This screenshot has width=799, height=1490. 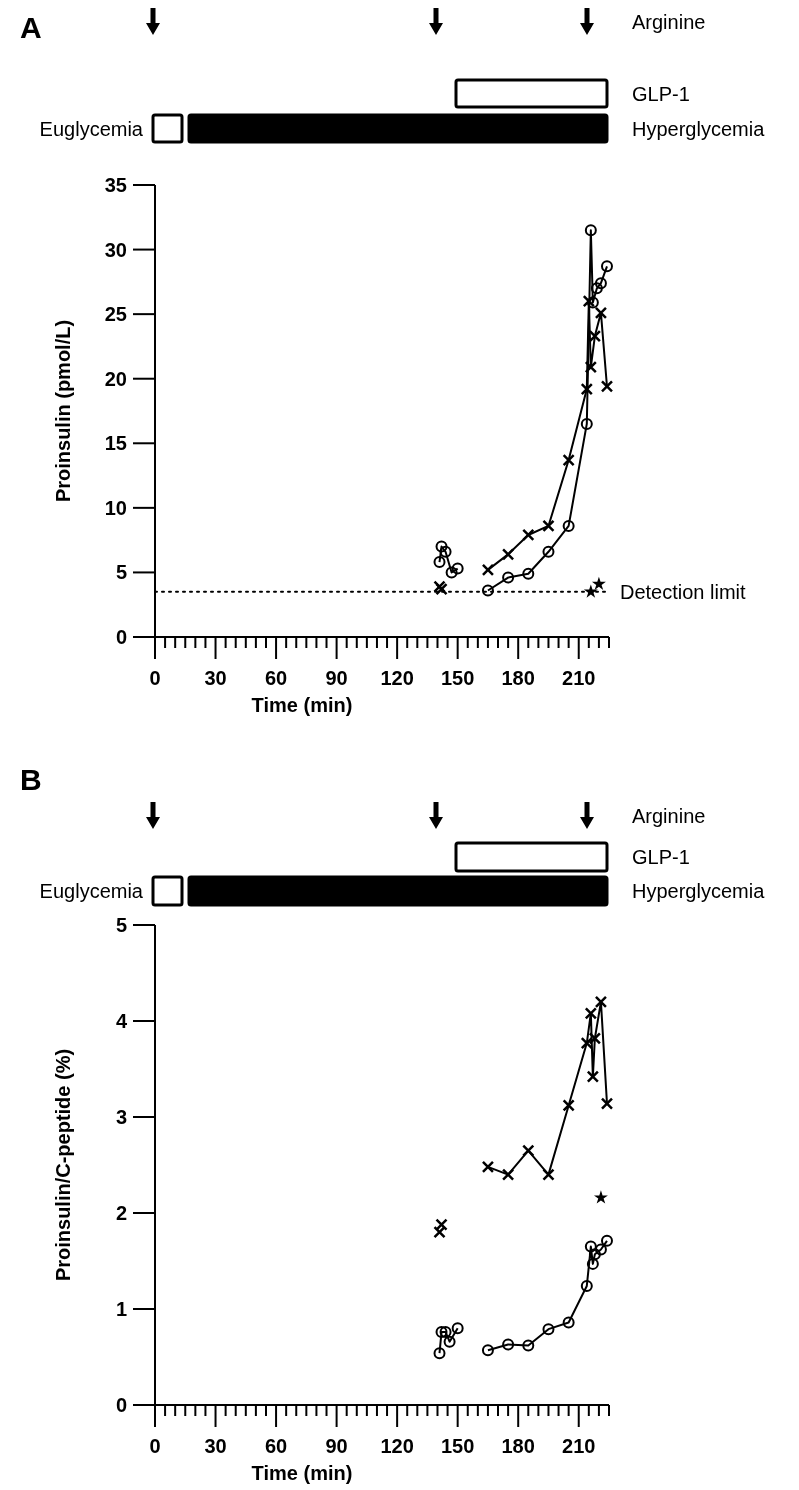 What do you see at coordinates (115, 378) in the screenshot?
I see `y-tick-label: 20` at bounding box center [115, 378].